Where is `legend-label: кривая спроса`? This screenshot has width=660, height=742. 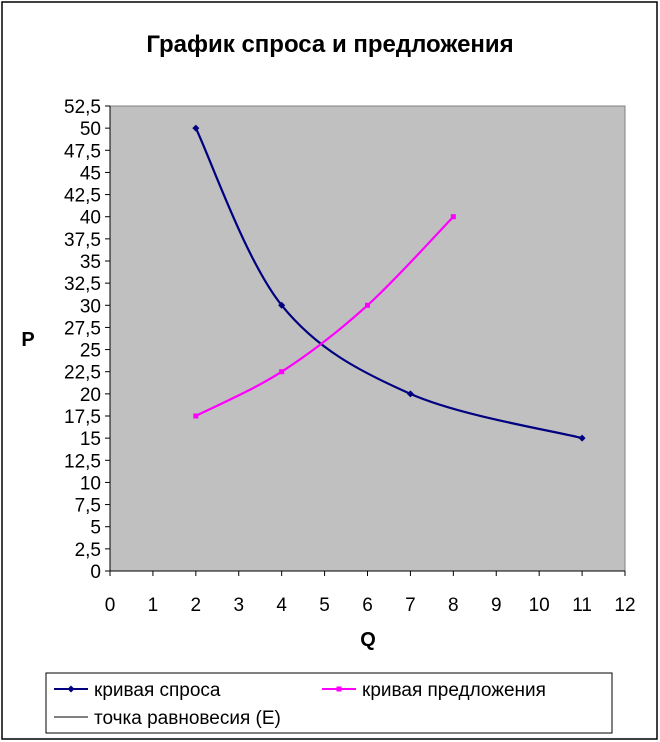
legend-label: кривая спроса is located at coordinates (157, 690).